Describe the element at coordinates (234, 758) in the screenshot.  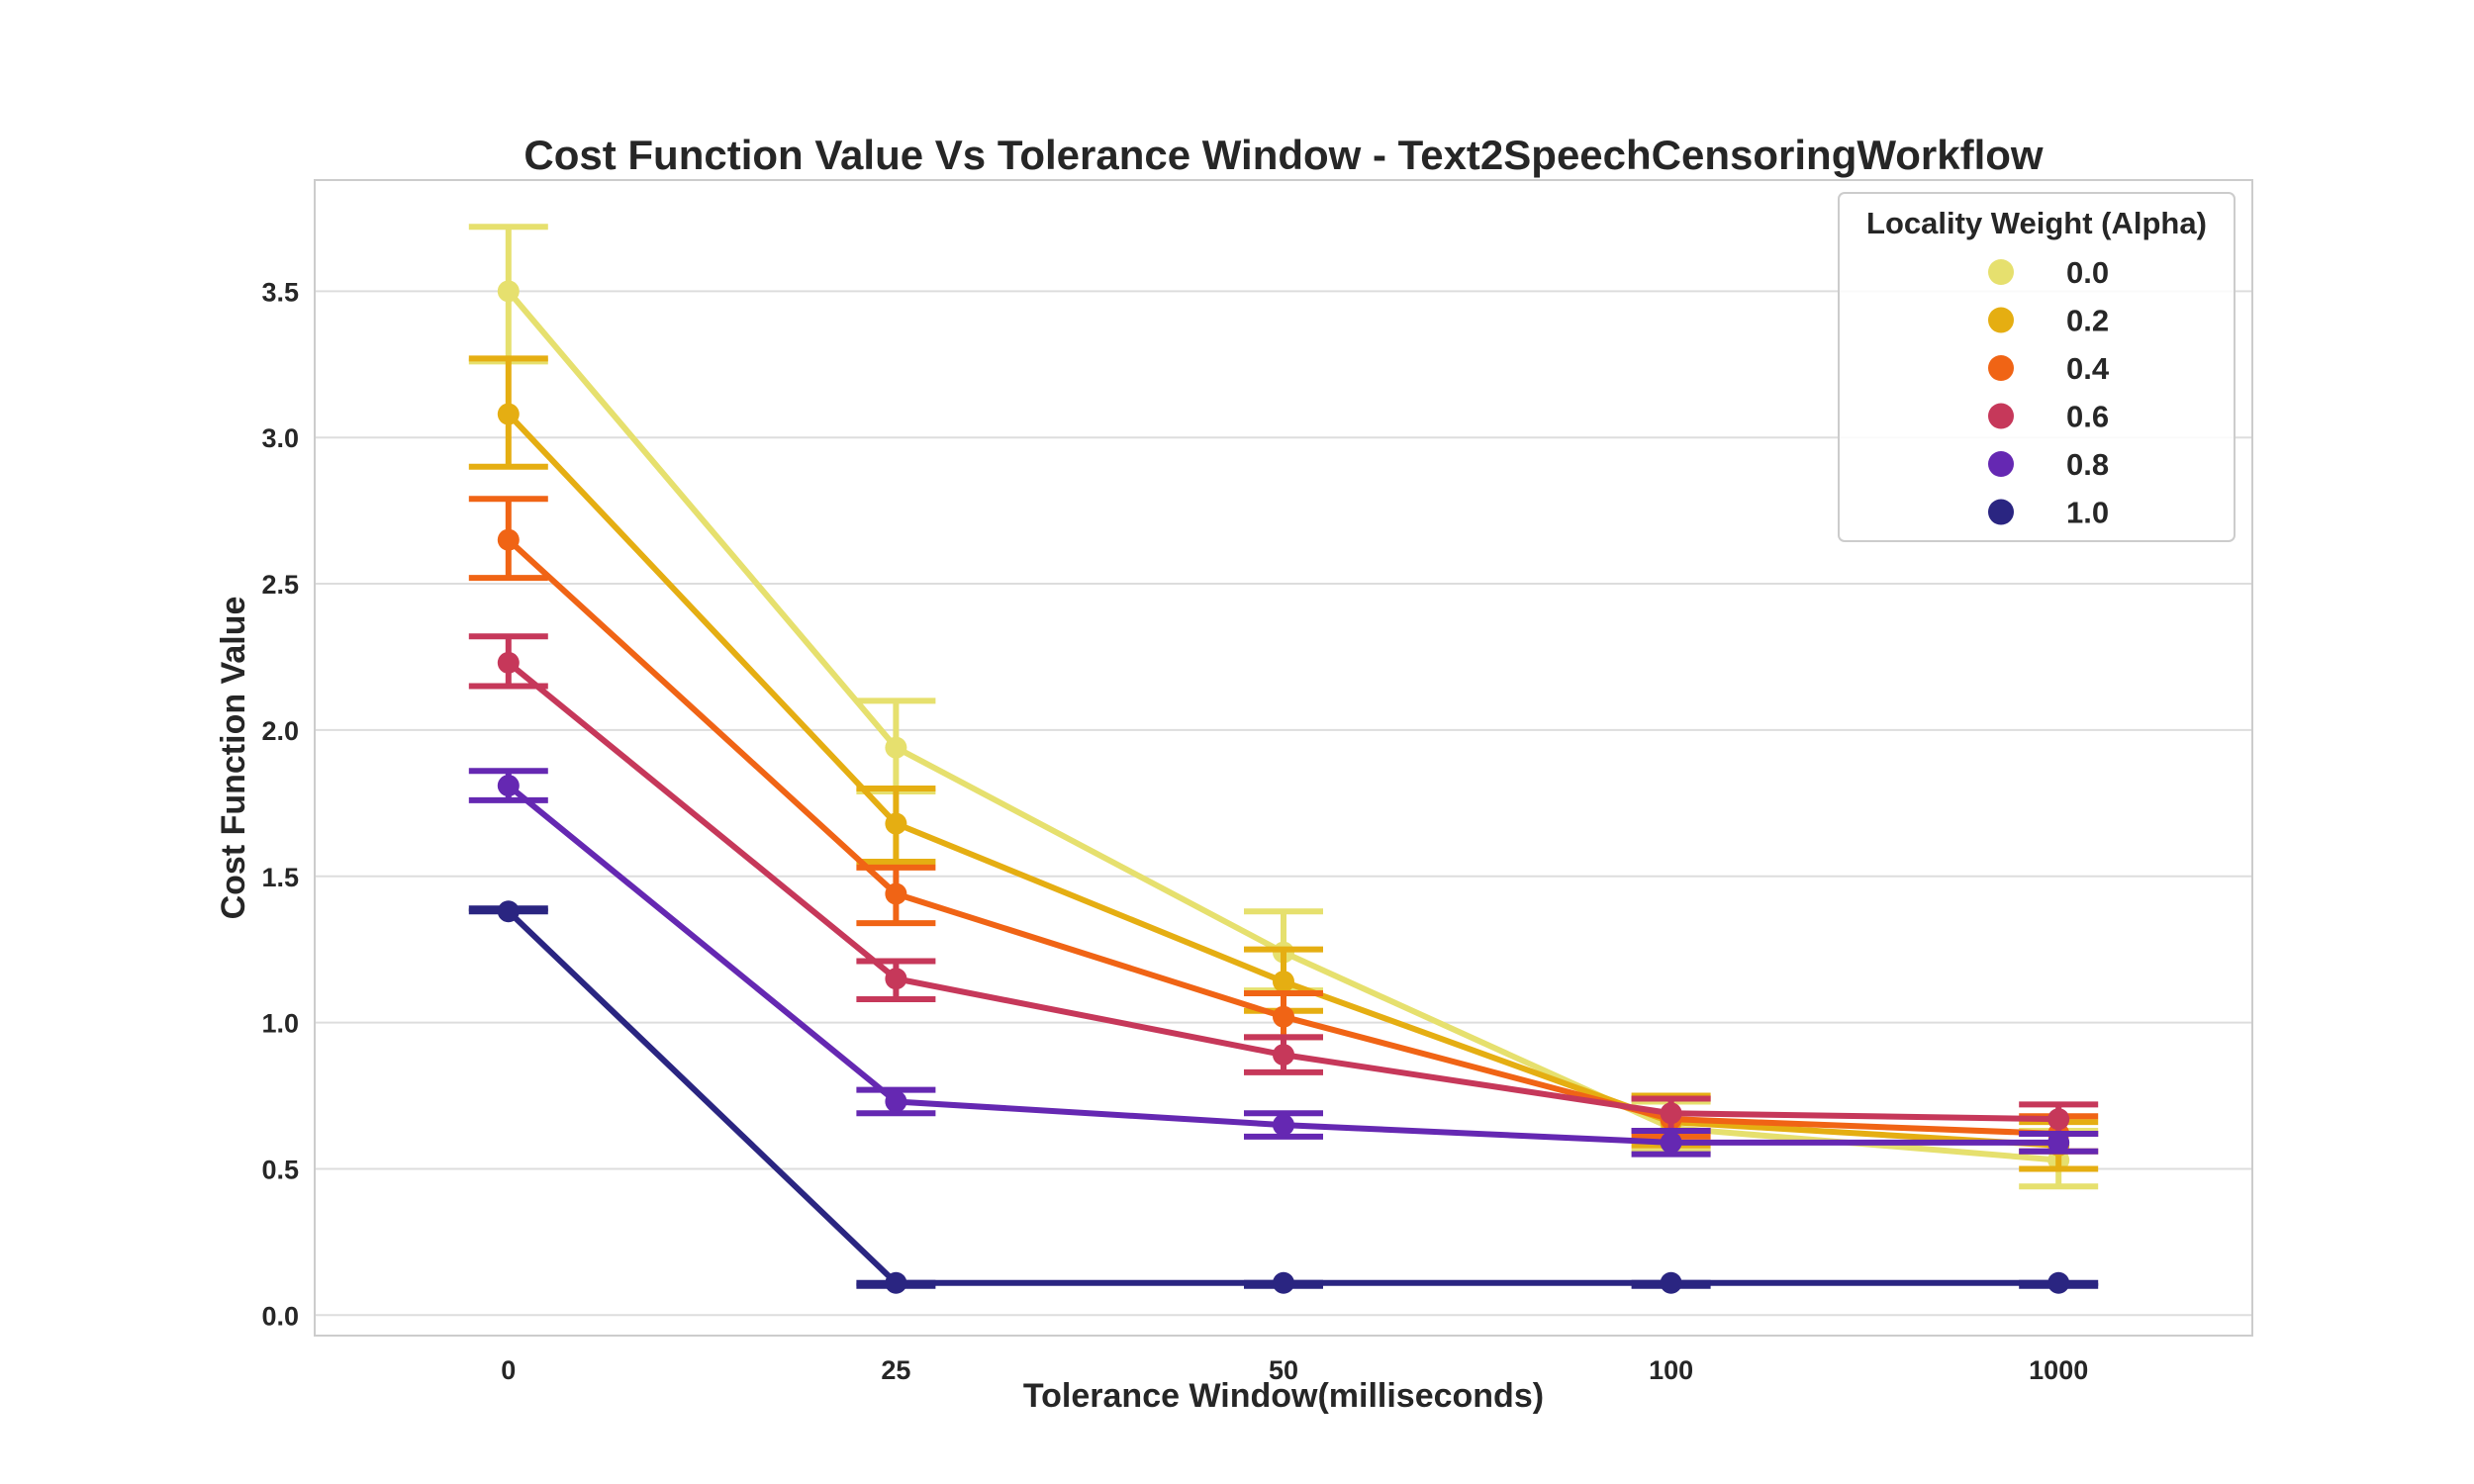
I see `y-axis-label: Cost Function Value` at that location.